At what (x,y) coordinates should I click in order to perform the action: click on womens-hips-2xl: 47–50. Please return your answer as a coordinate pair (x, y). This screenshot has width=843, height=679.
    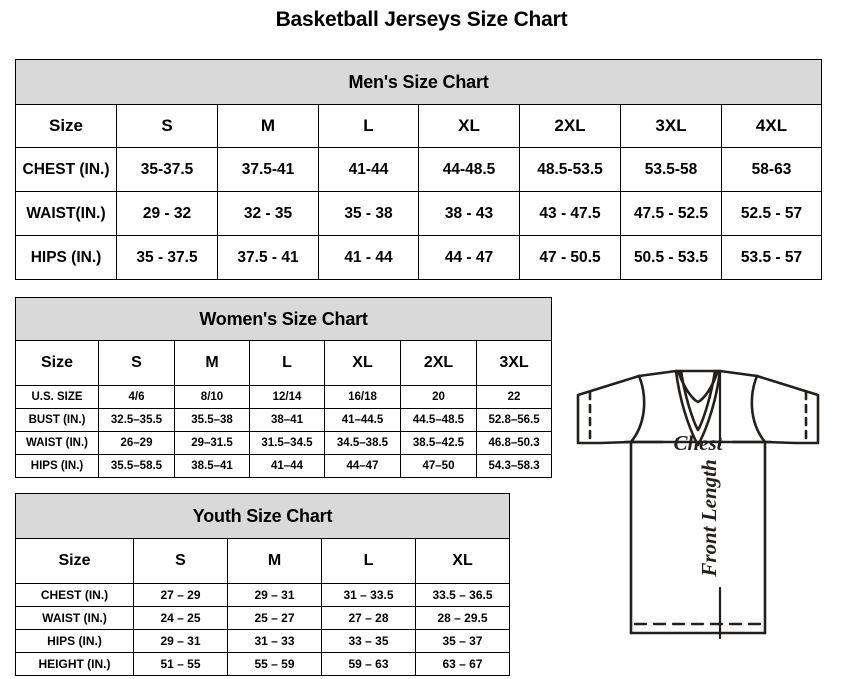
    Looking at the image, I should click on (438, 466).